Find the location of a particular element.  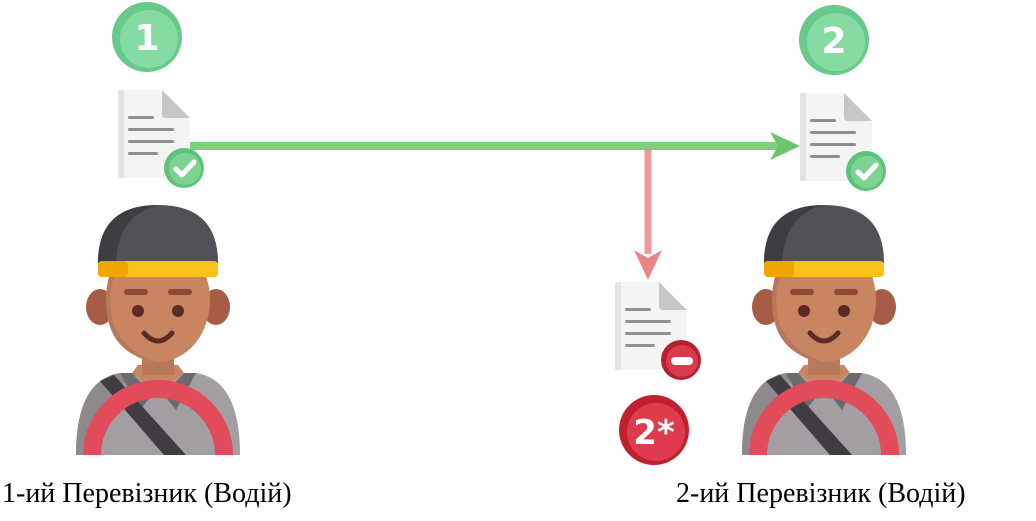

transfer-arrowhead is located at coordinates (785, 146).